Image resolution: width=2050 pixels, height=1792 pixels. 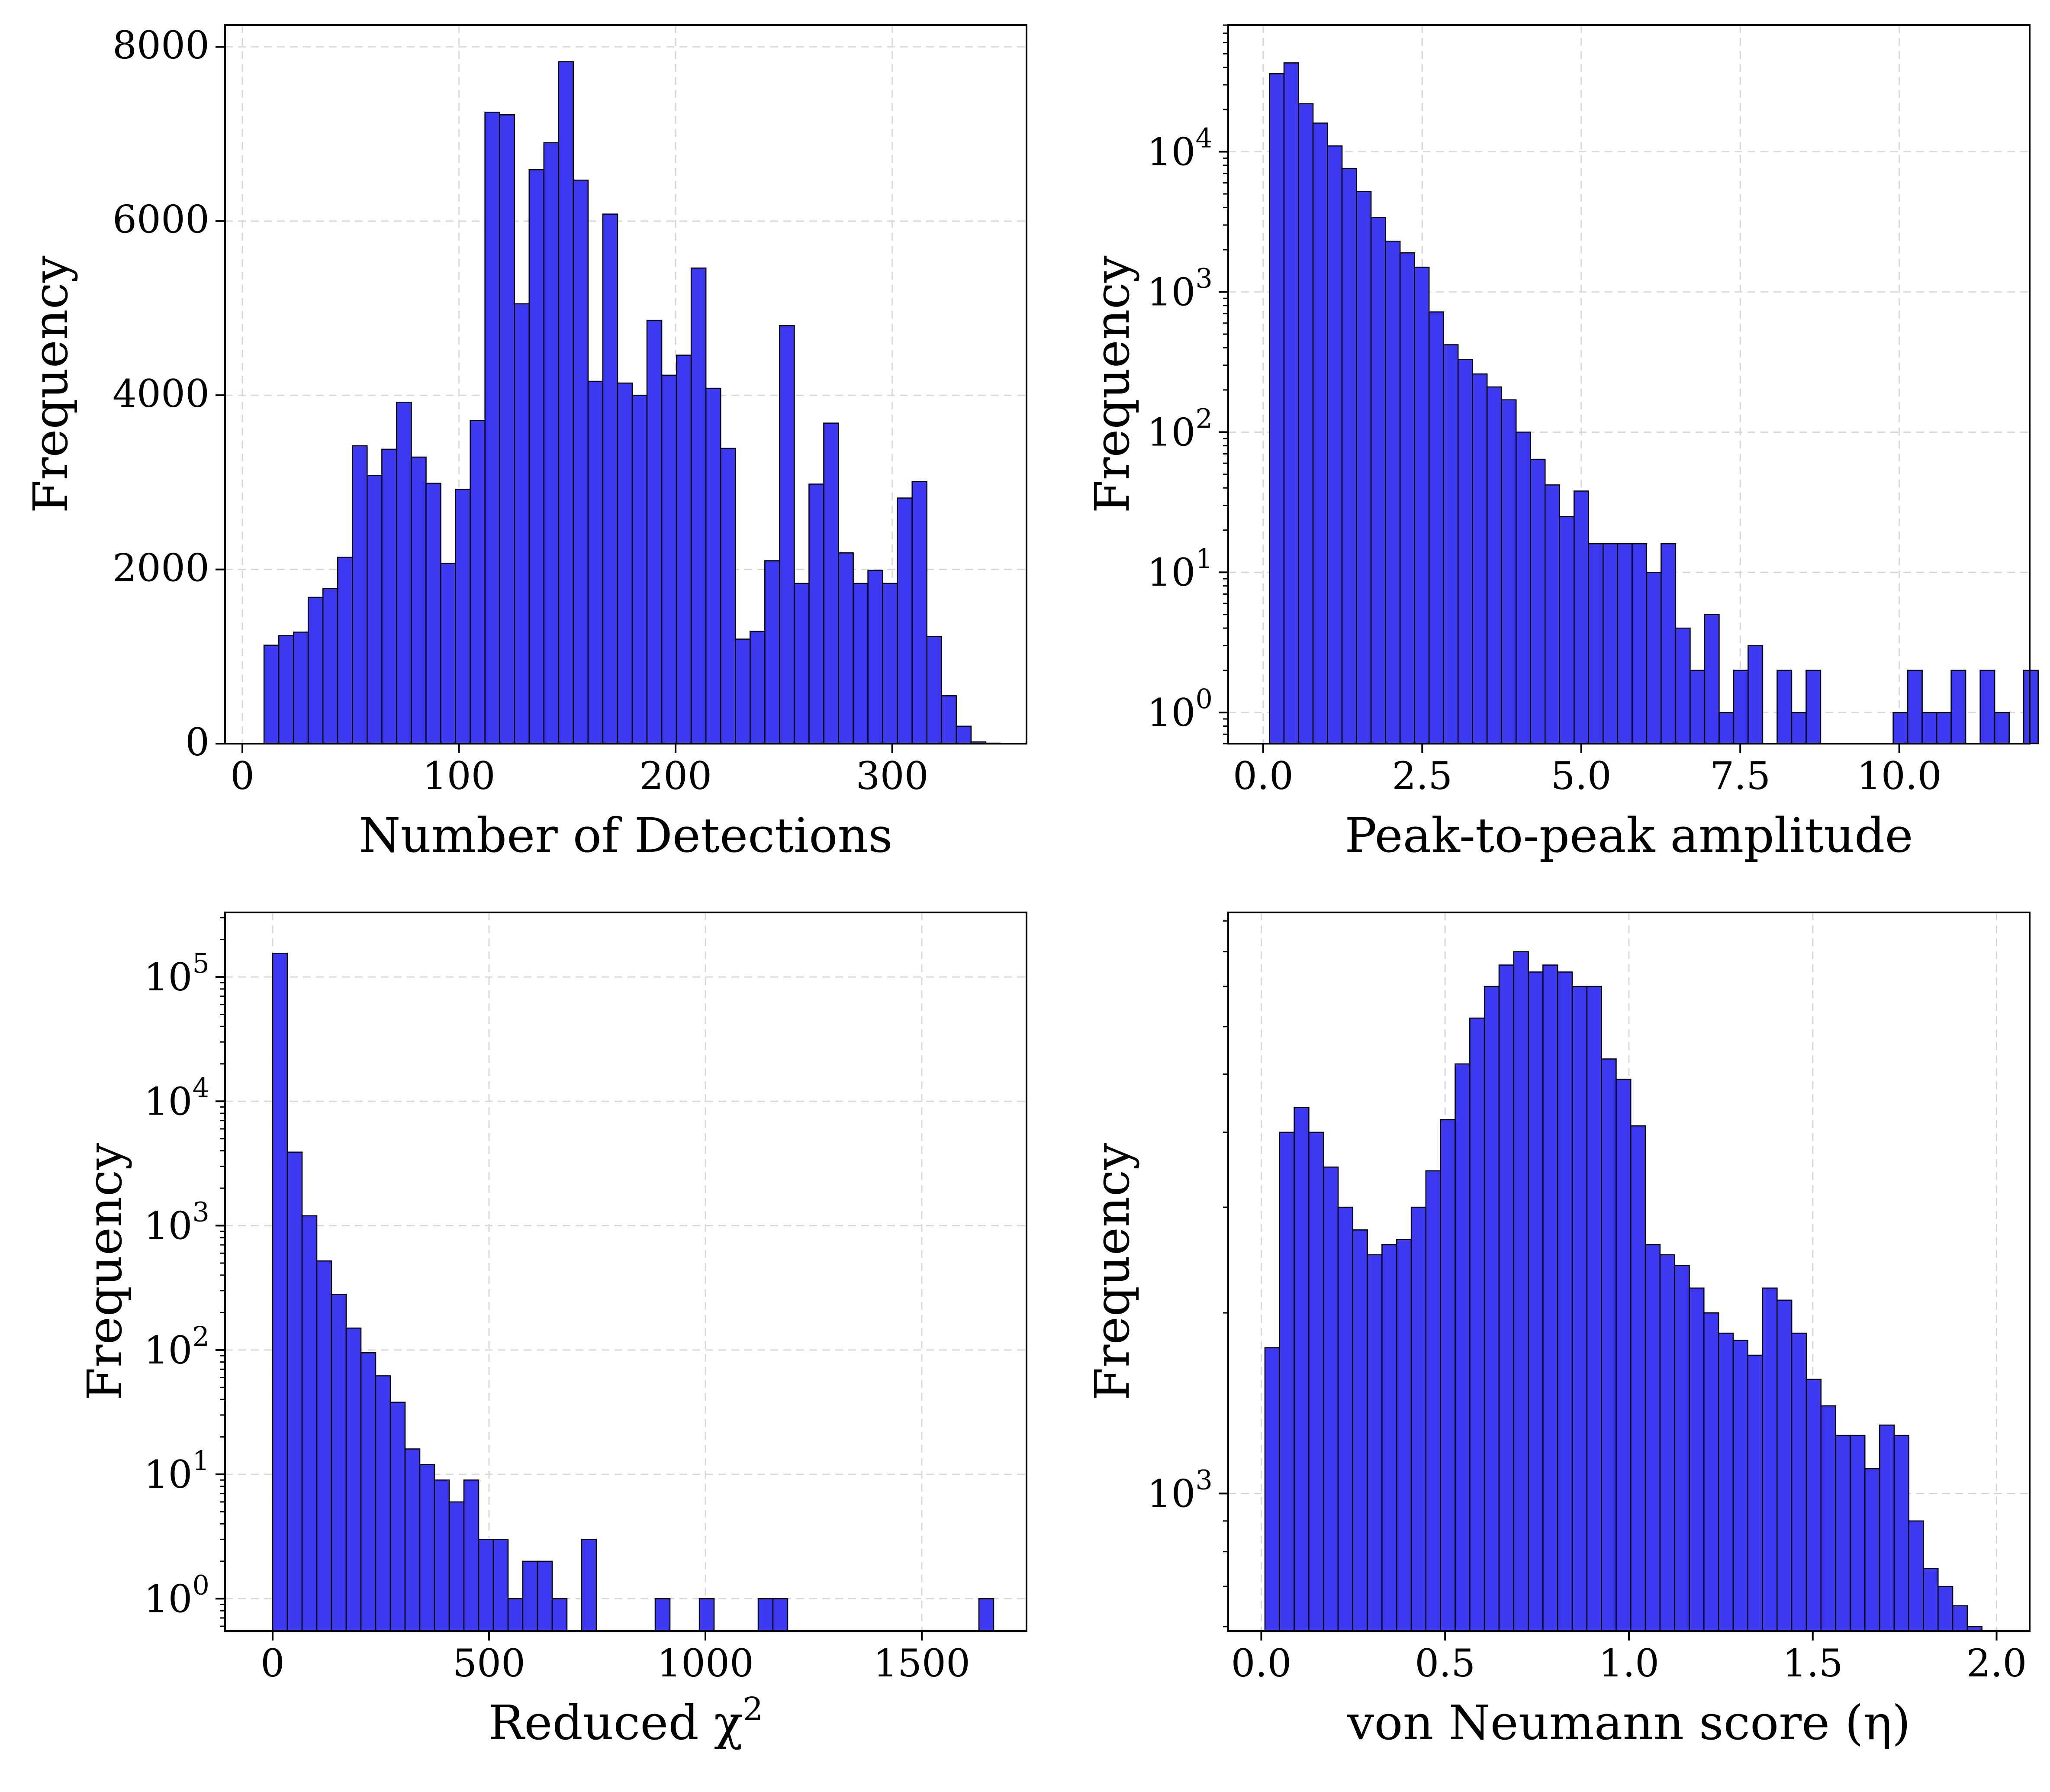 What do you see at coordinates (705, 1664) in the screenshot?
I see `x-tick-label: 1000` at bounding box center [705, 1664].